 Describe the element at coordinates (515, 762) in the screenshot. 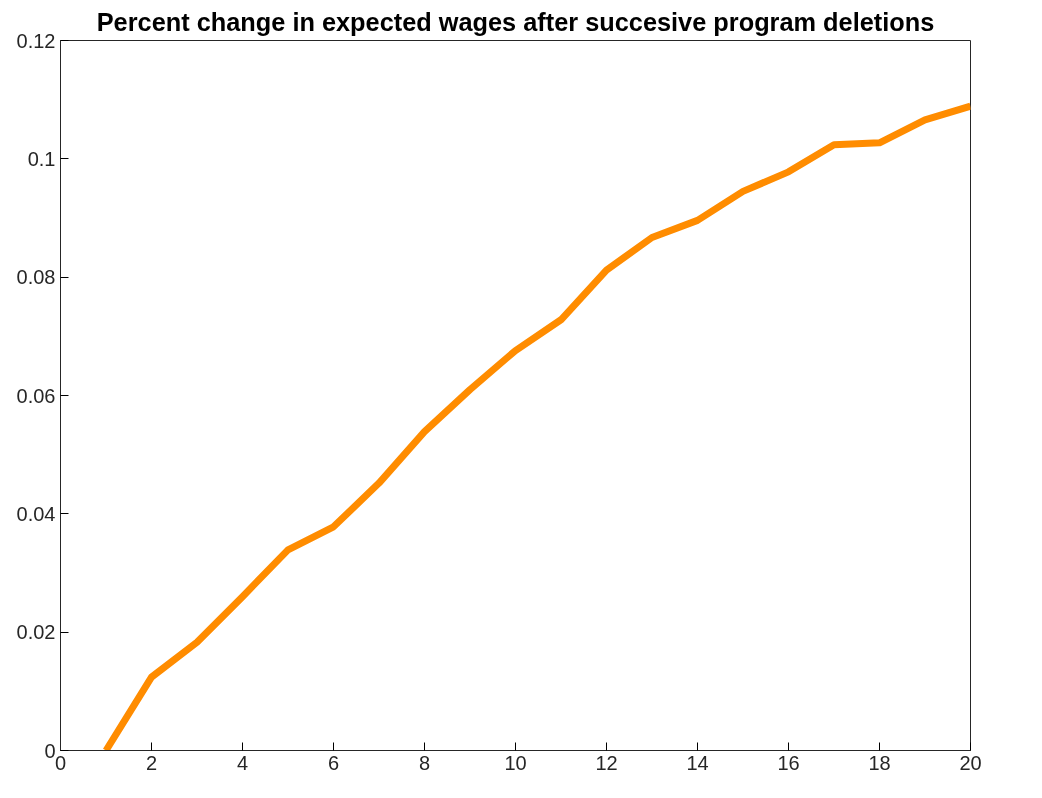

I see `x-tick-label: 10` at that location.